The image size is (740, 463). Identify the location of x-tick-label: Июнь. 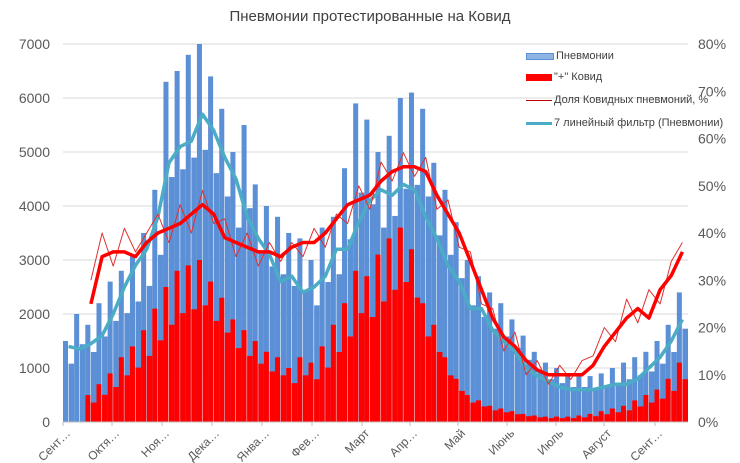
(501, 441).